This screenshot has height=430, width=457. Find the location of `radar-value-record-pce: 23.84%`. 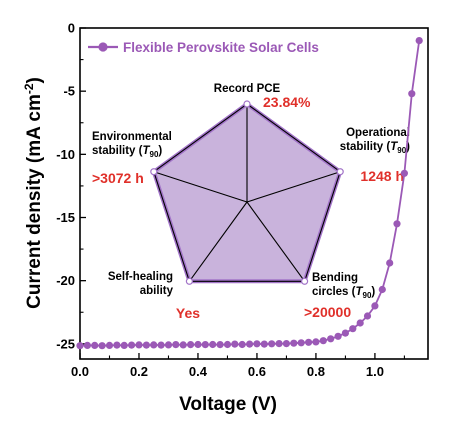

radar-value-record-pce: 23.84% is located at coordinates (287, 102).